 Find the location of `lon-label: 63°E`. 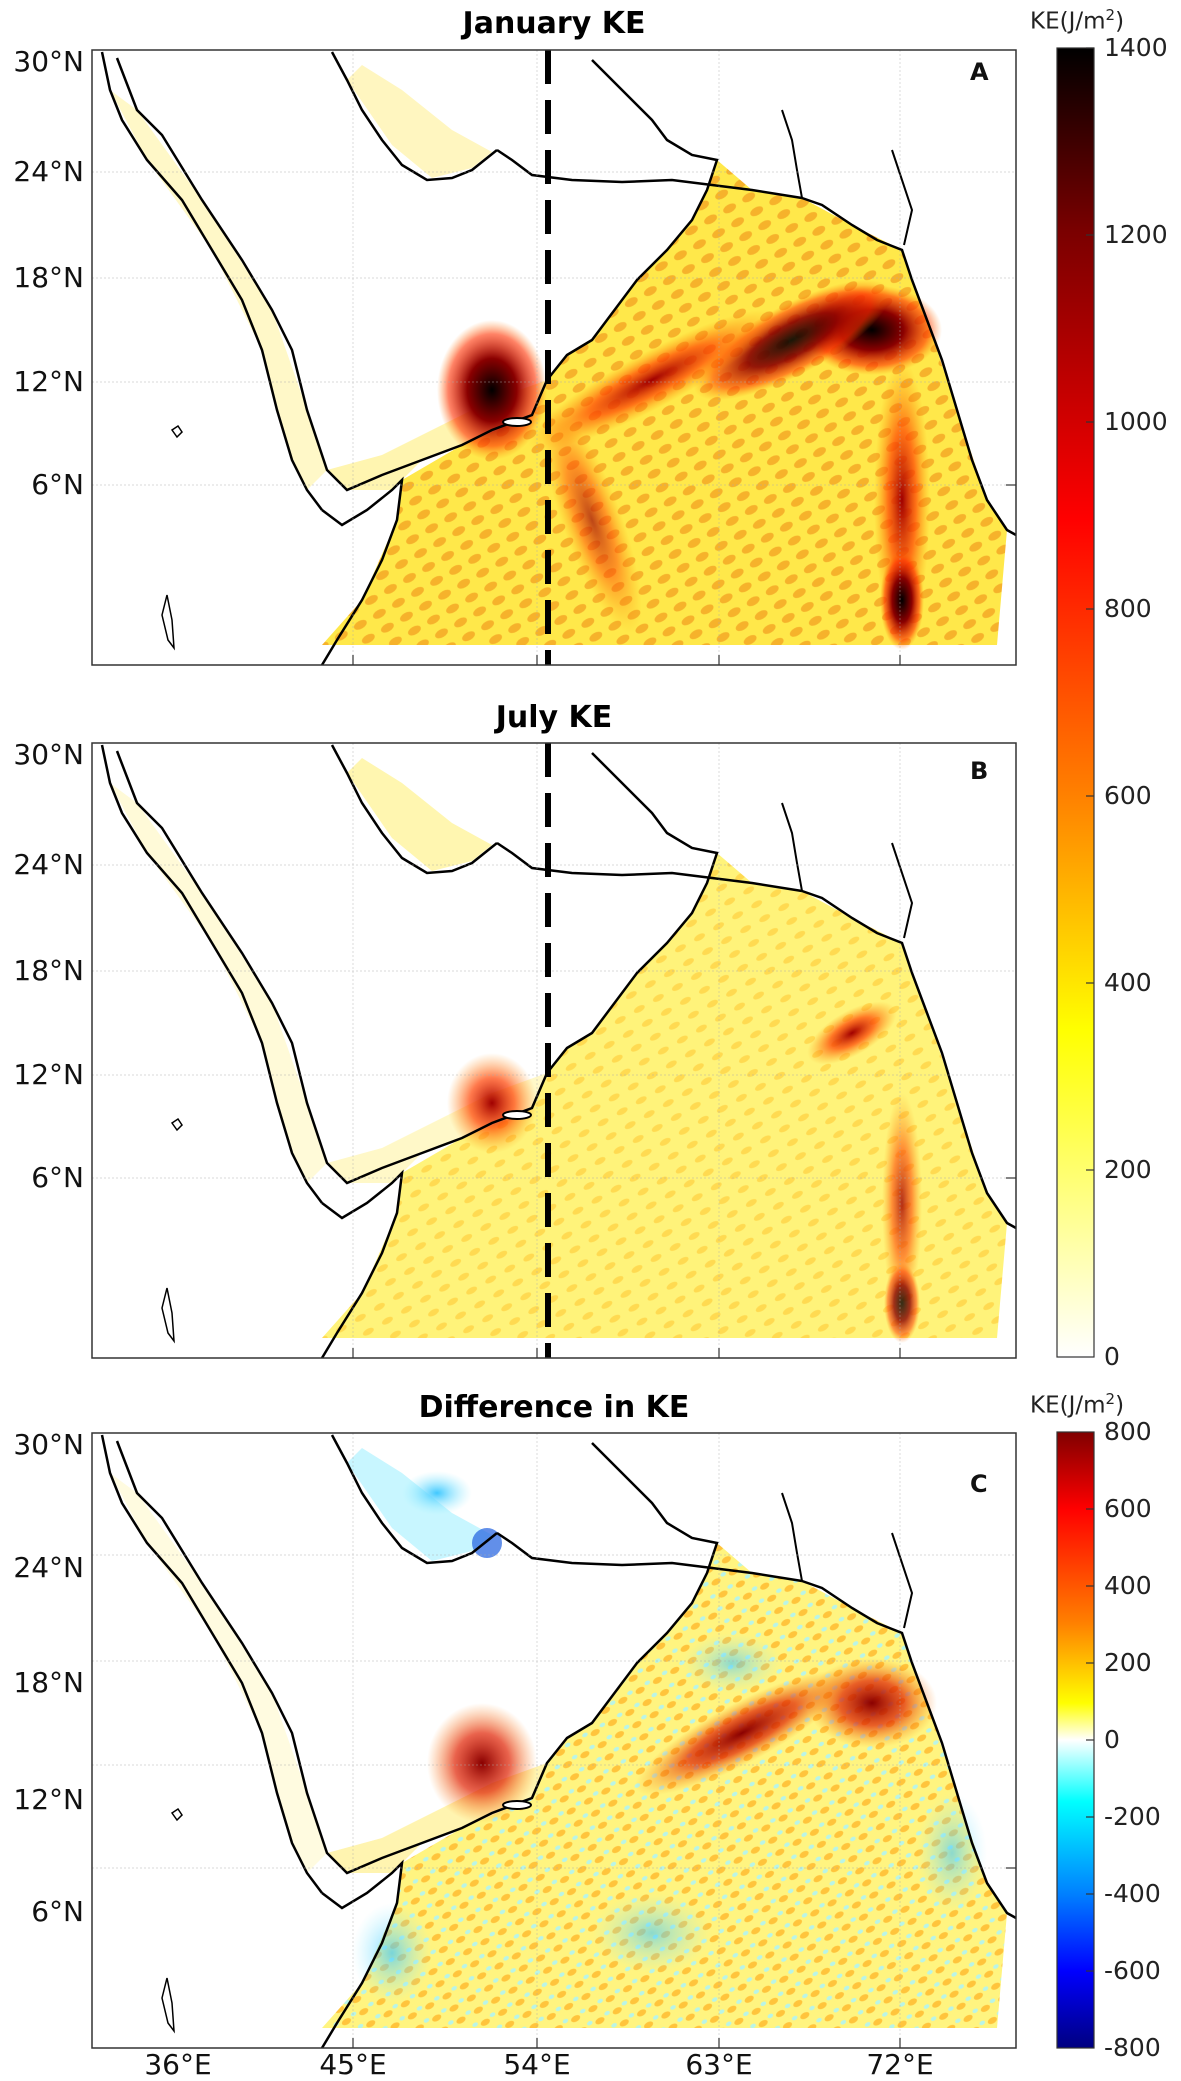

lon-label: 63°E is located at coordinates (719, 2064).